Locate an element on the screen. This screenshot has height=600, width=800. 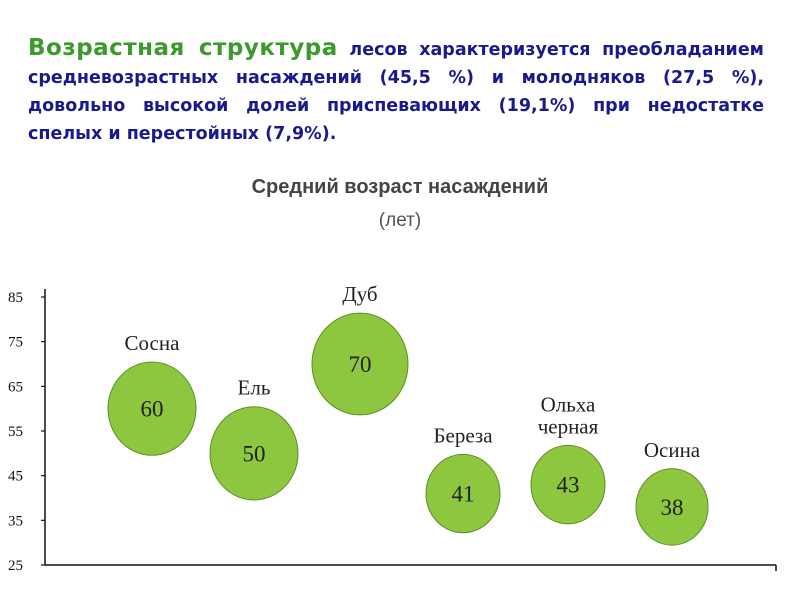
y-tick-label: 85 is located at coordinates (15, 298).